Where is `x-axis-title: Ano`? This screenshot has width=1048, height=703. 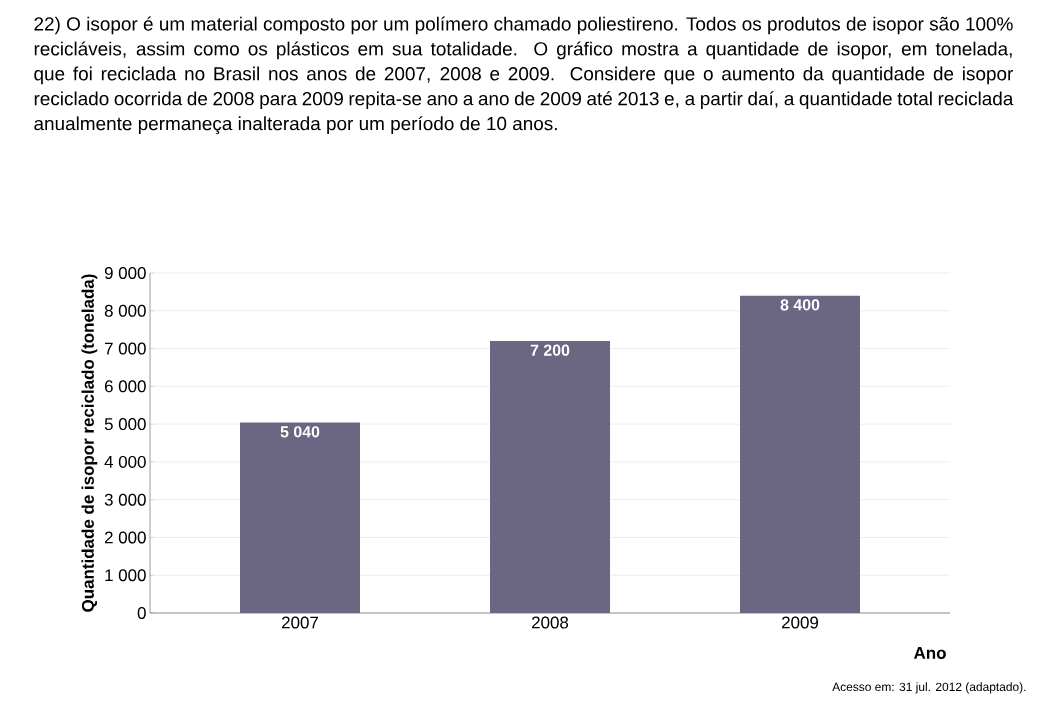
x-axis-title: Ano is located at coordinates (929, 653).